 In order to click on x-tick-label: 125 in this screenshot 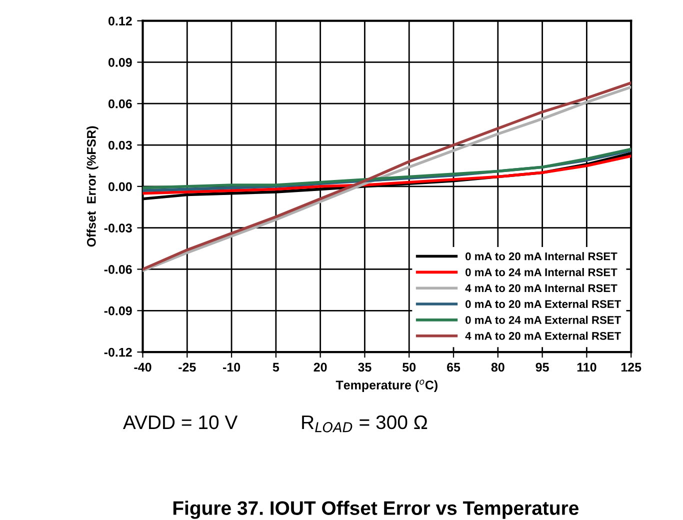, I will do `click(631, 367)`.